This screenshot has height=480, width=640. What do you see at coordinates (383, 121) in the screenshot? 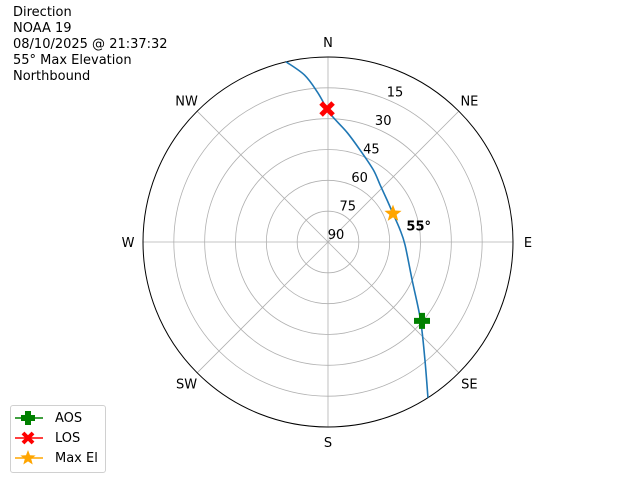
I see `radial-tick-label: 30` at bounding box center [383, 121].